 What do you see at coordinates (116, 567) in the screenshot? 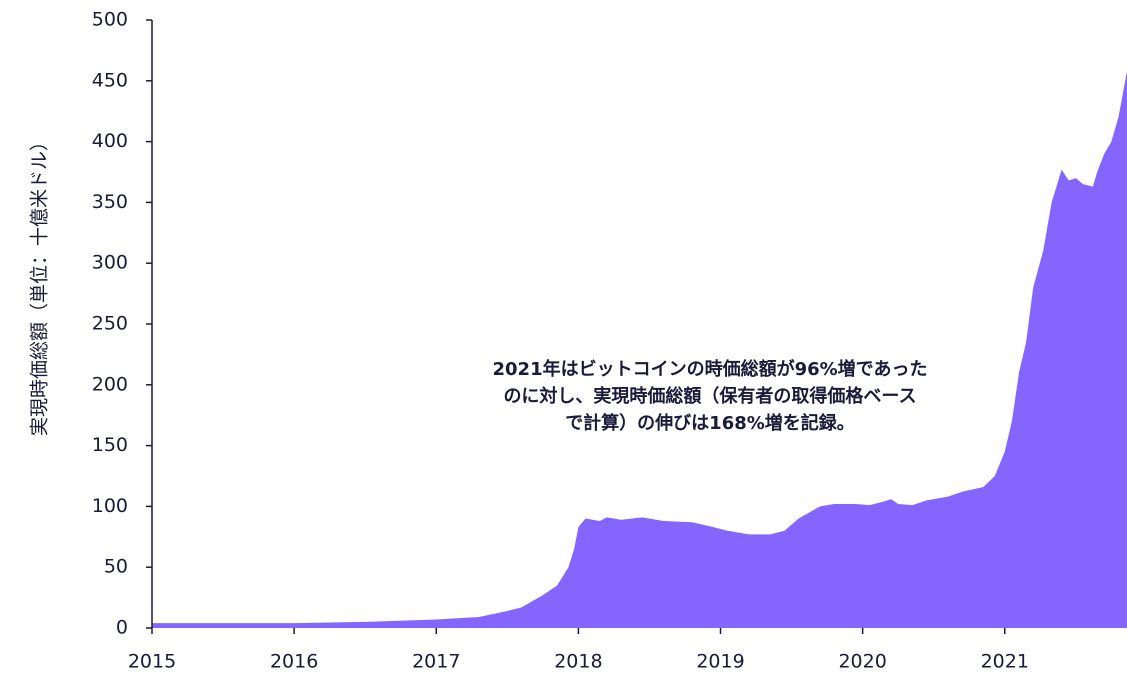
I see `y-tick-label: 50` at bounding box center [116, 567].